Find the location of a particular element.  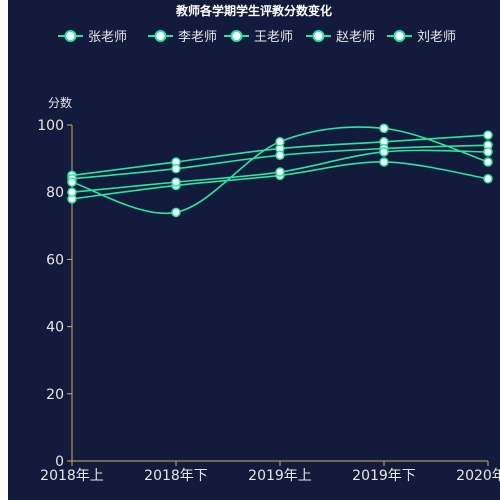

y-tick-label: 0 is located at coordinates (59, 462).